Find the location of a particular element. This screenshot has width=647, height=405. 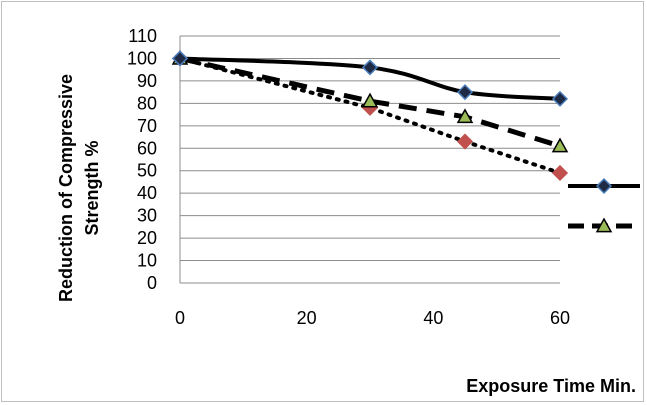

y-tick-label: 40 is located at coordinates (147, 193).